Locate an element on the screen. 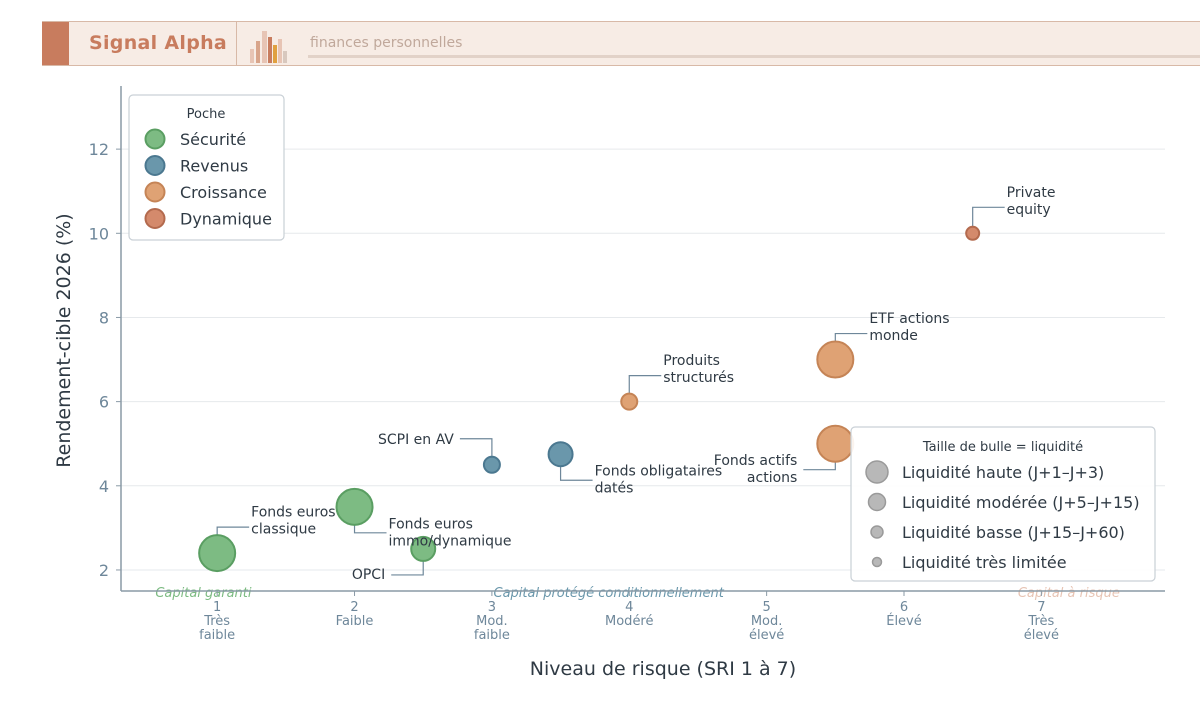 The image size is (1200, 721). x-tick-label: 4 Modéré is located at coordinates (629, 614).